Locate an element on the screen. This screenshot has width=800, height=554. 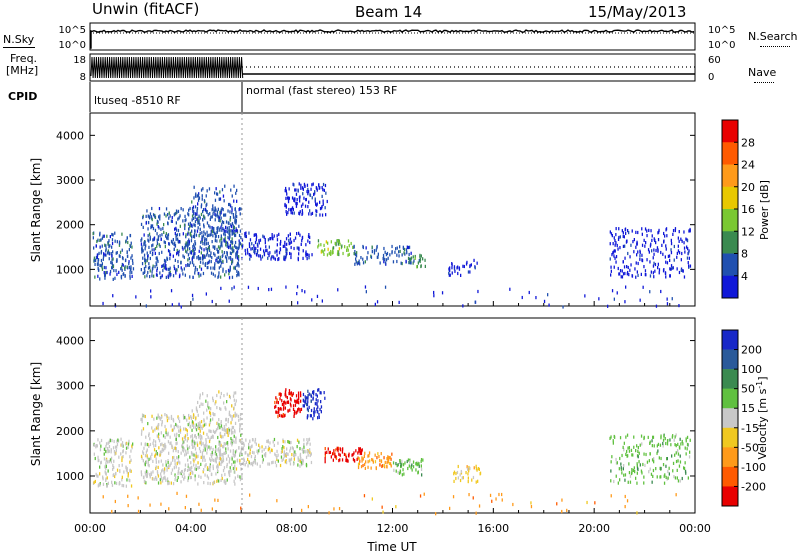
velocity-y-label: Slant Range [km] is located at coordinates (36, 414).